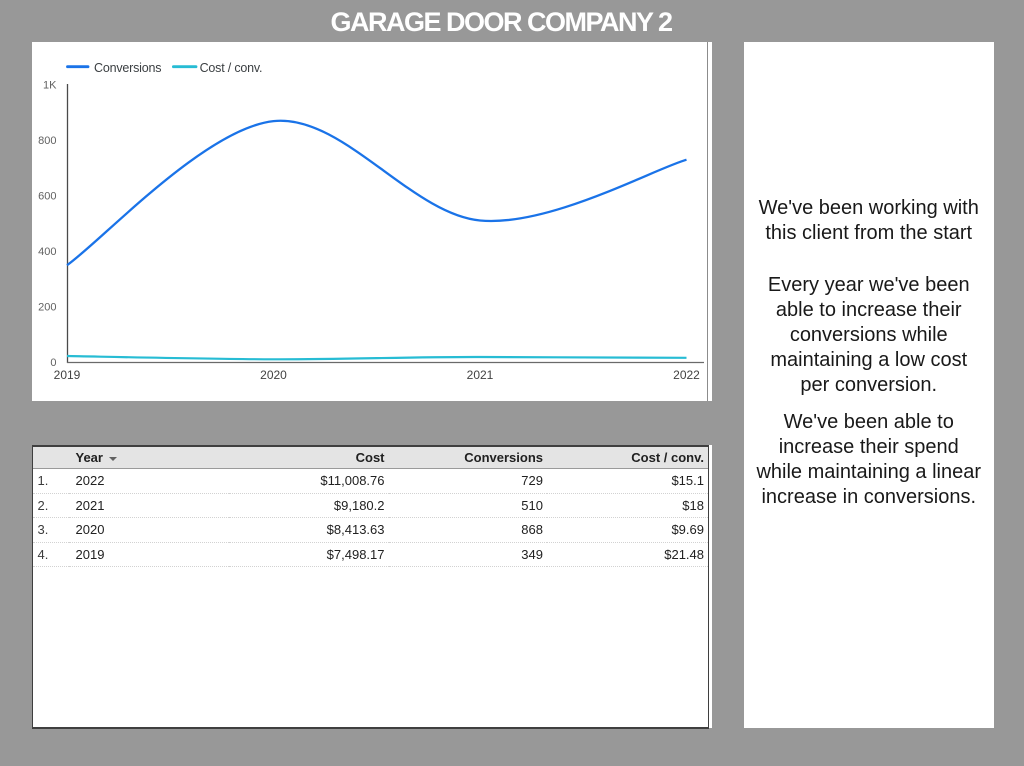  I want to click on svg-text: 1K, so click(50, 85).